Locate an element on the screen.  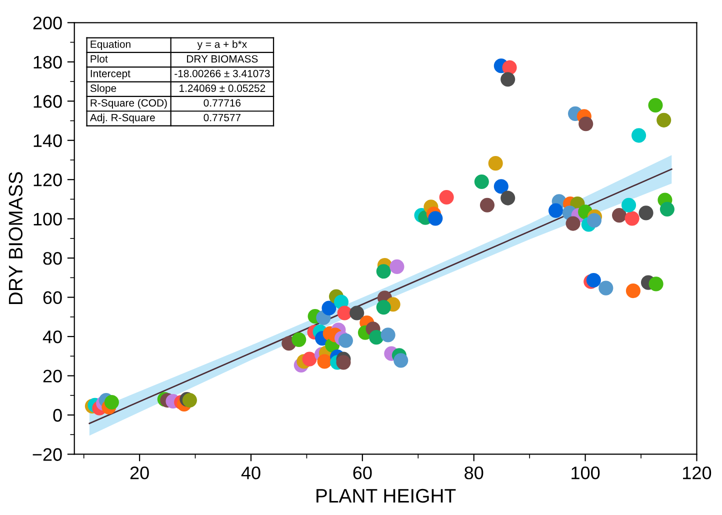
y-tick-label: 100 is located at coordinates (48, 219).